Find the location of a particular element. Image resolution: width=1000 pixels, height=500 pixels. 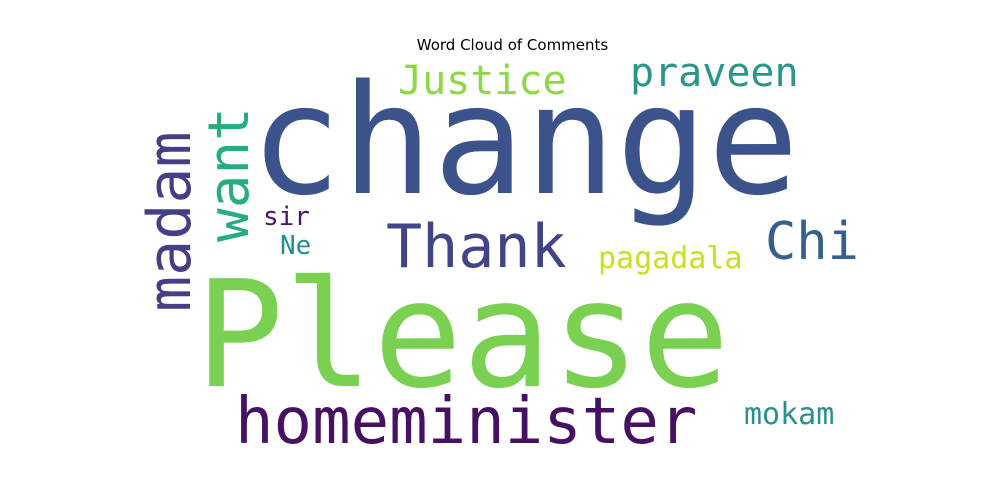

word-chi: Chi is located at coordinates (812, 242).